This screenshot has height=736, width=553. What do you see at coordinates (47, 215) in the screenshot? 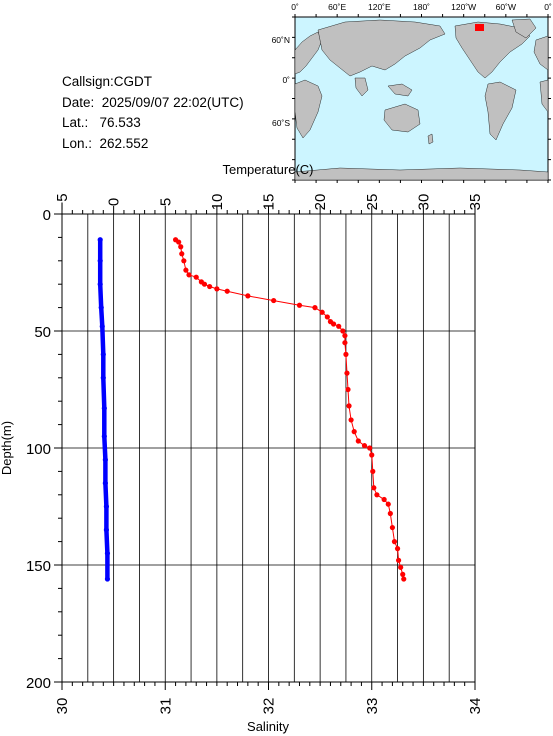
I see `depth-tick-label: 0` at bounding box center [47, 215].